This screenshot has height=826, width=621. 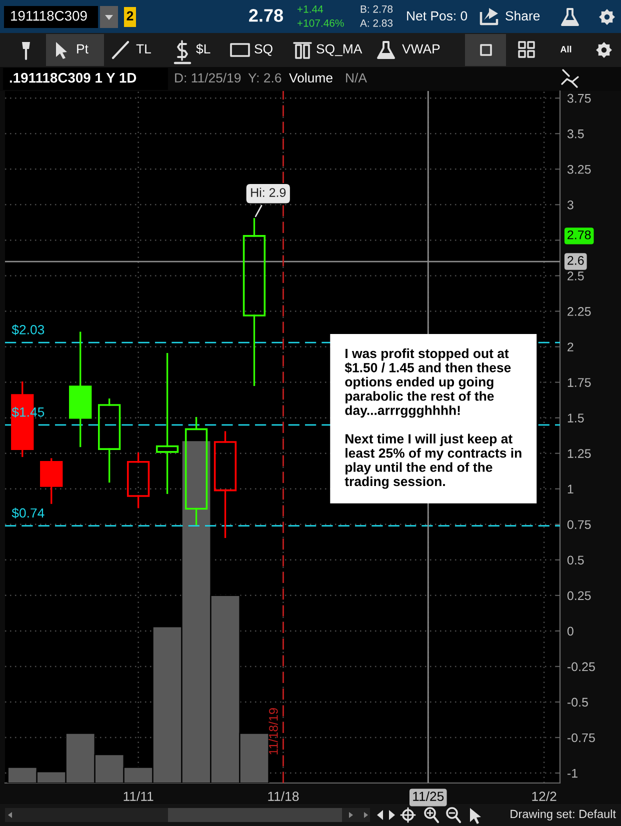 What do you see at coordinates (356, 77) in the screenshot?
I see `text: N/A` at bounding box center [356, 77].